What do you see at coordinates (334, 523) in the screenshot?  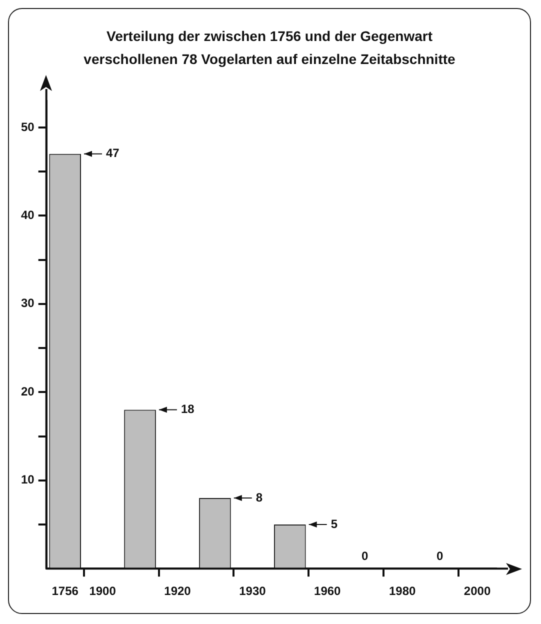 I see `data-label: 5` at bounding box center [334, 523].